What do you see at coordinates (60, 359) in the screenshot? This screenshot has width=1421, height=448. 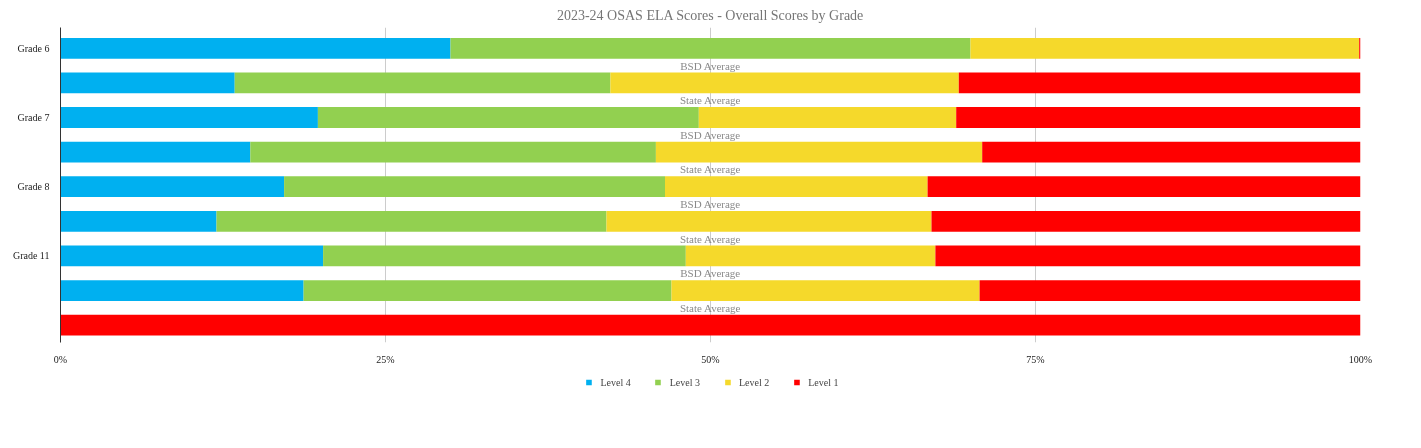 I see `x-tick-label: 0%` at bounding box center [60, 359].